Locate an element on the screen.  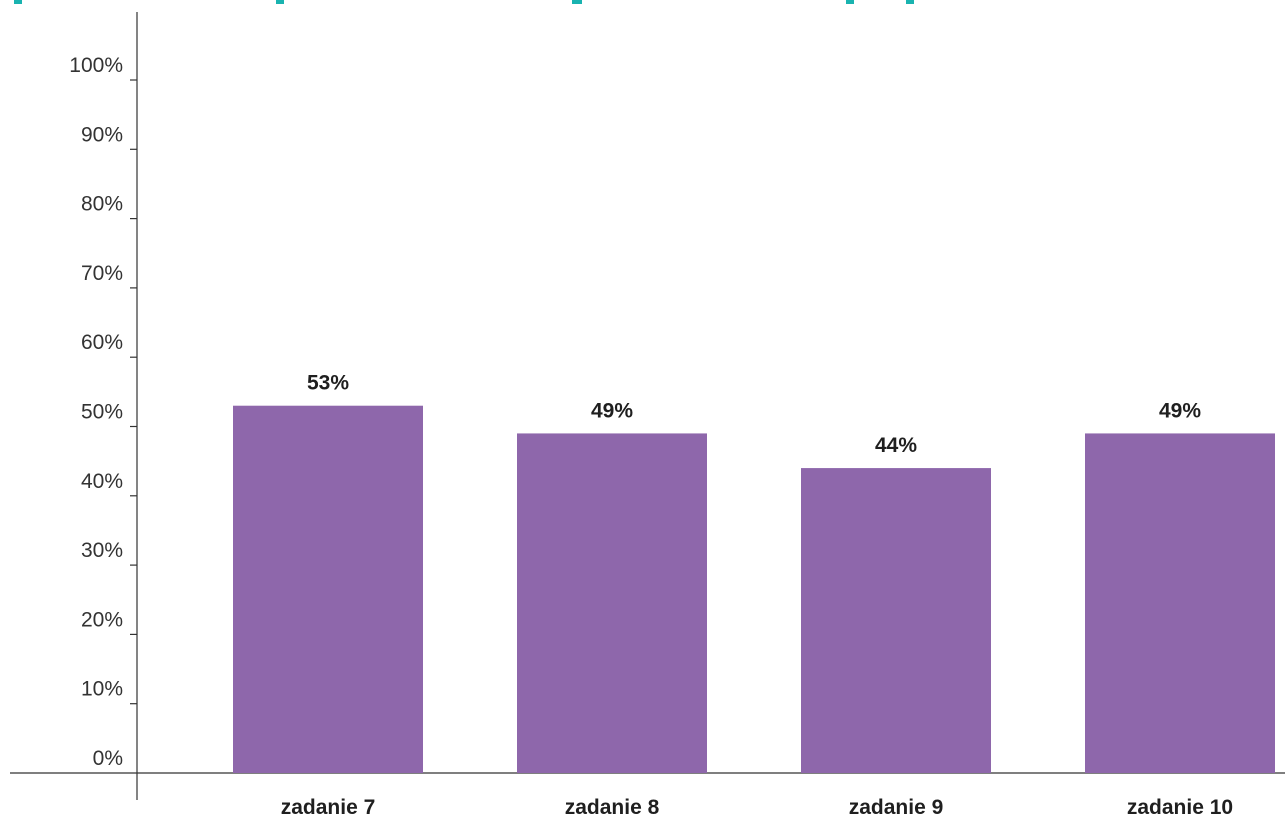
y-axis-ticks: 0% 10% 20% 30% 40% 50% 60% 70% 80% 90% 100% is located at coordinates (103, 412).